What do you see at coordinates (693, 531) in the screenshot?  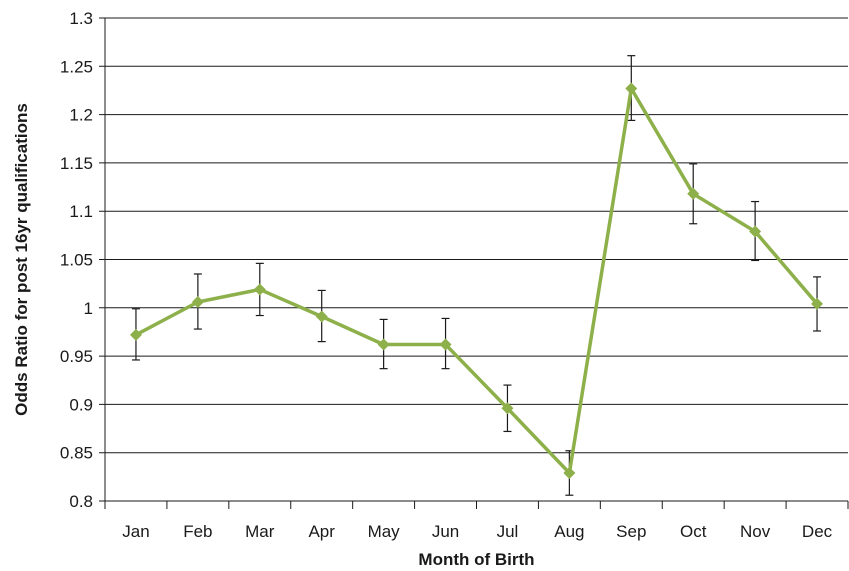 I see `x-tick-label: Oct` at bounding box center [693, 531].